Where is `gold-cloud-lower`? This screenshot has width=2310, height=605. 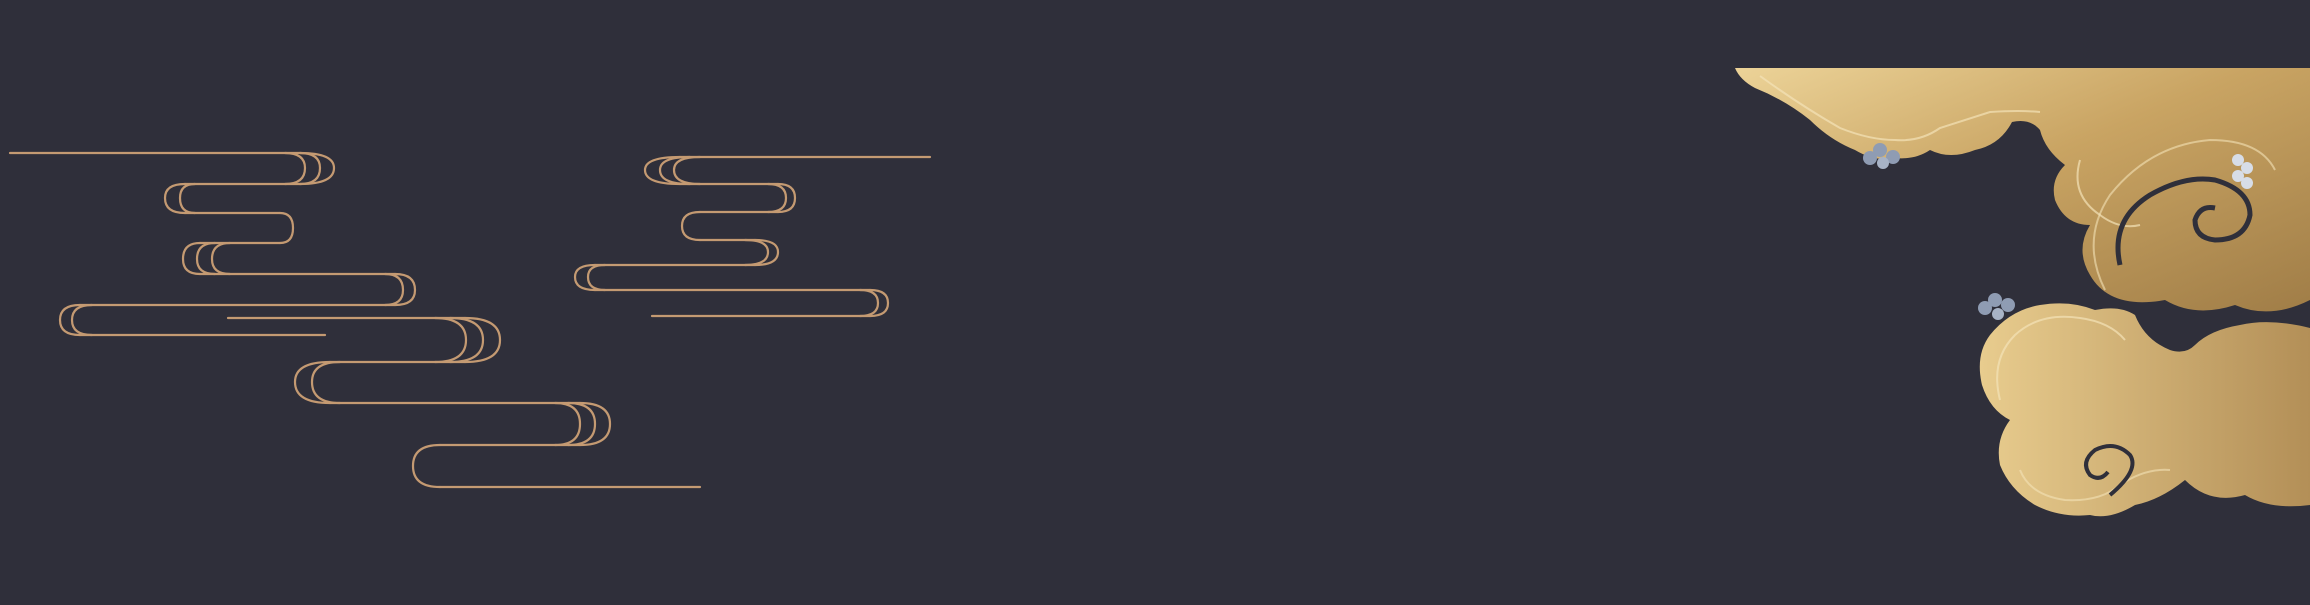 gold-cloud-lower is located at coordinates (2144, 410).